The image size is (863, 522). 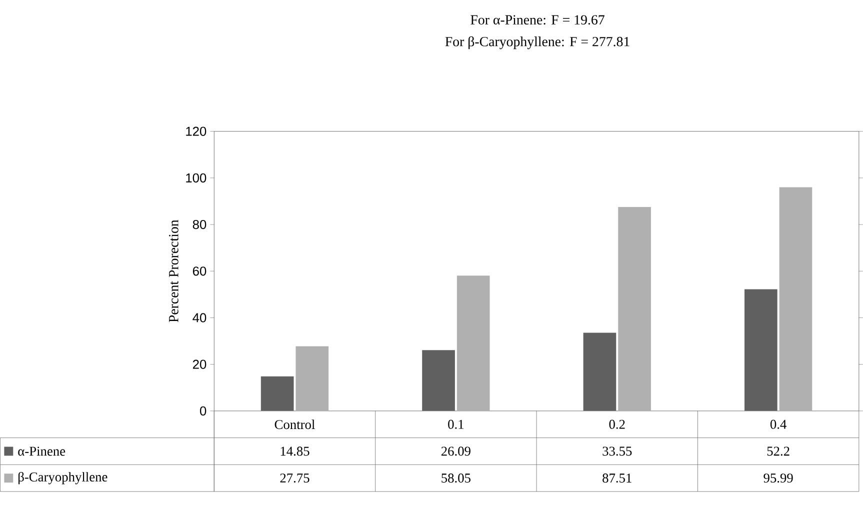 What do you see at coordinates (456, 424) in the screenshot?
I see `x-tick-label: 0.1` at bounding box center [456, 424].